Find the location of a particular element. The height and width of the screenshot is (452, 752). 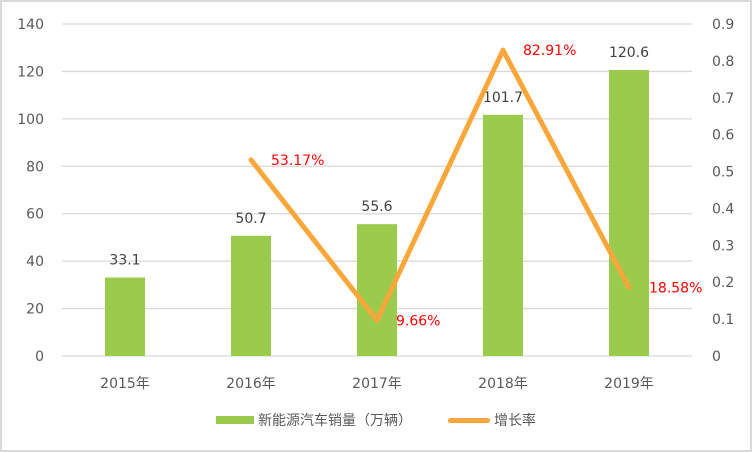

left-tick-label: 80 is located at coordinates (35, 167).